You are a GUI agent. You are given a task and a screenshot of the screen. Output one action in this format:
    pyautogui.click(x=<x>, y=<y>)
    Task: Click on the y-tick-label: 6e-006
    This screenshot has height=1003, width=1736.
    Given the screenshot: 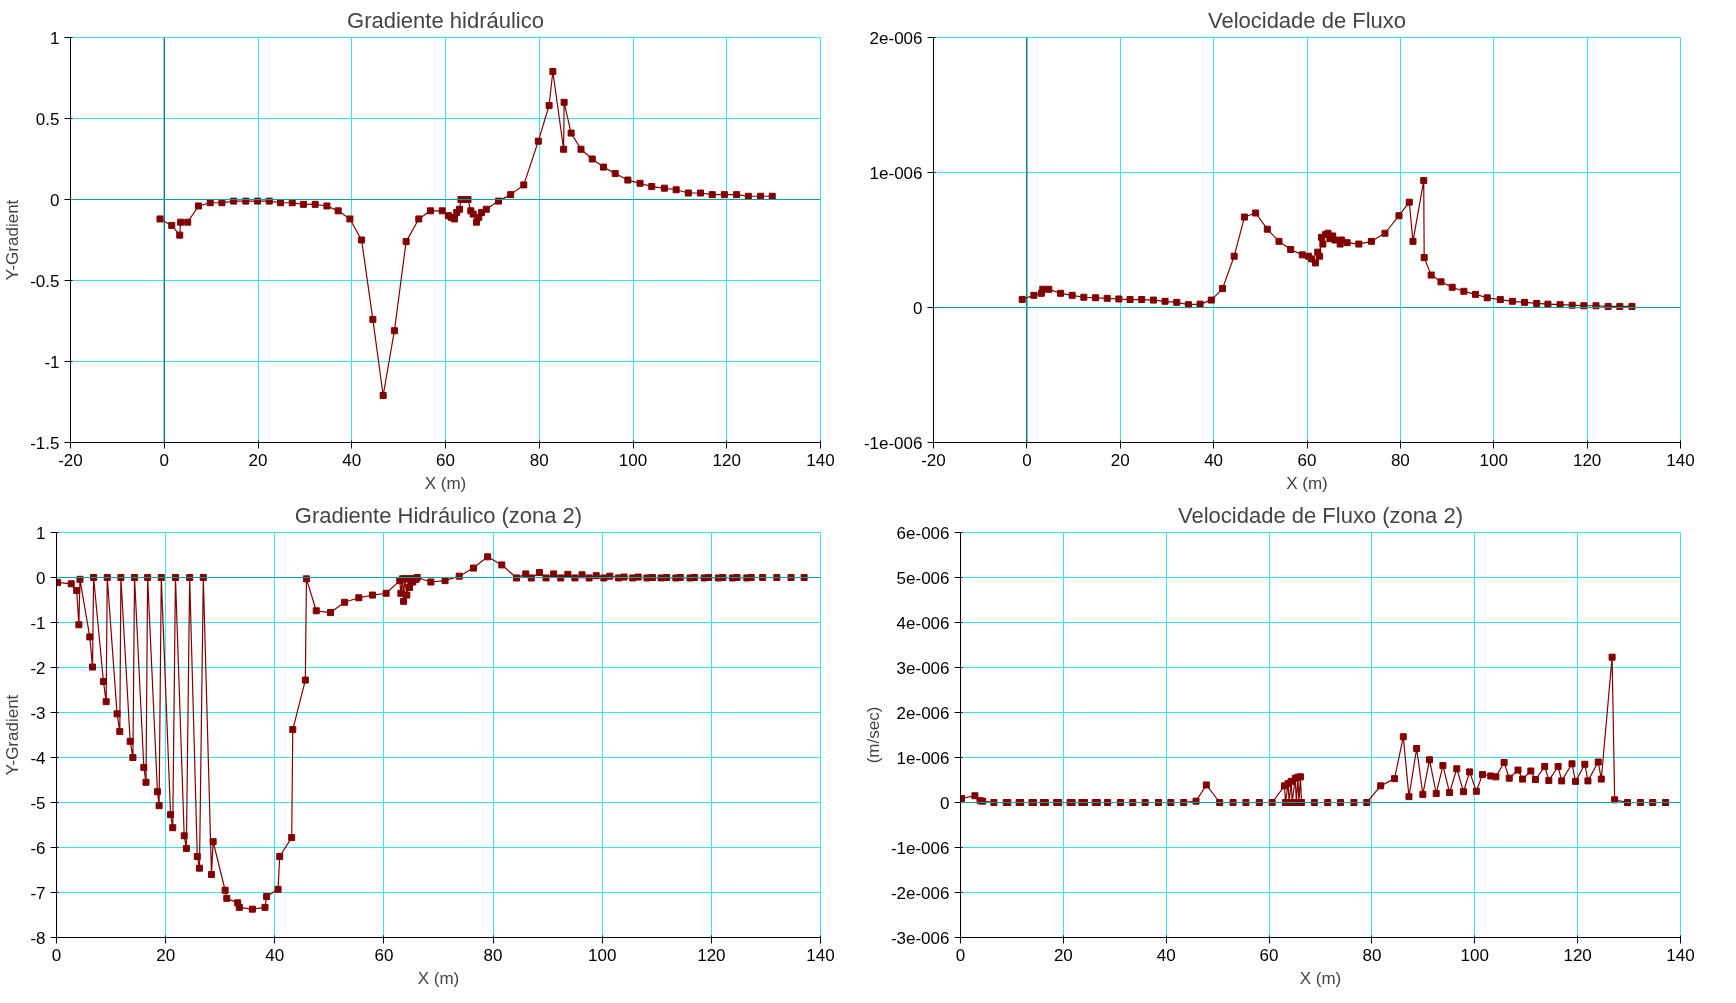 What is the action you would take?
    pyautogui.click(x=923, y=533)
    